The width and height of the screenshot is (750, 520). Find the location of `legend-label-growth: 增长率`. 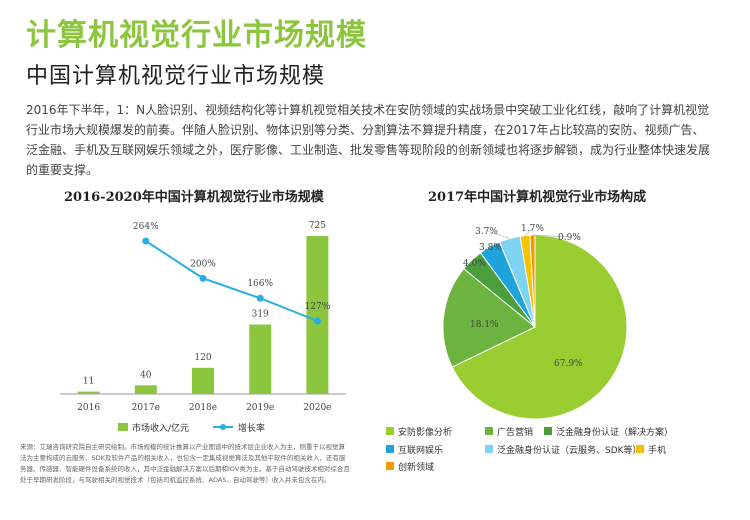

legend-label-growth: 增长率 is located at coordinates (251, 428).